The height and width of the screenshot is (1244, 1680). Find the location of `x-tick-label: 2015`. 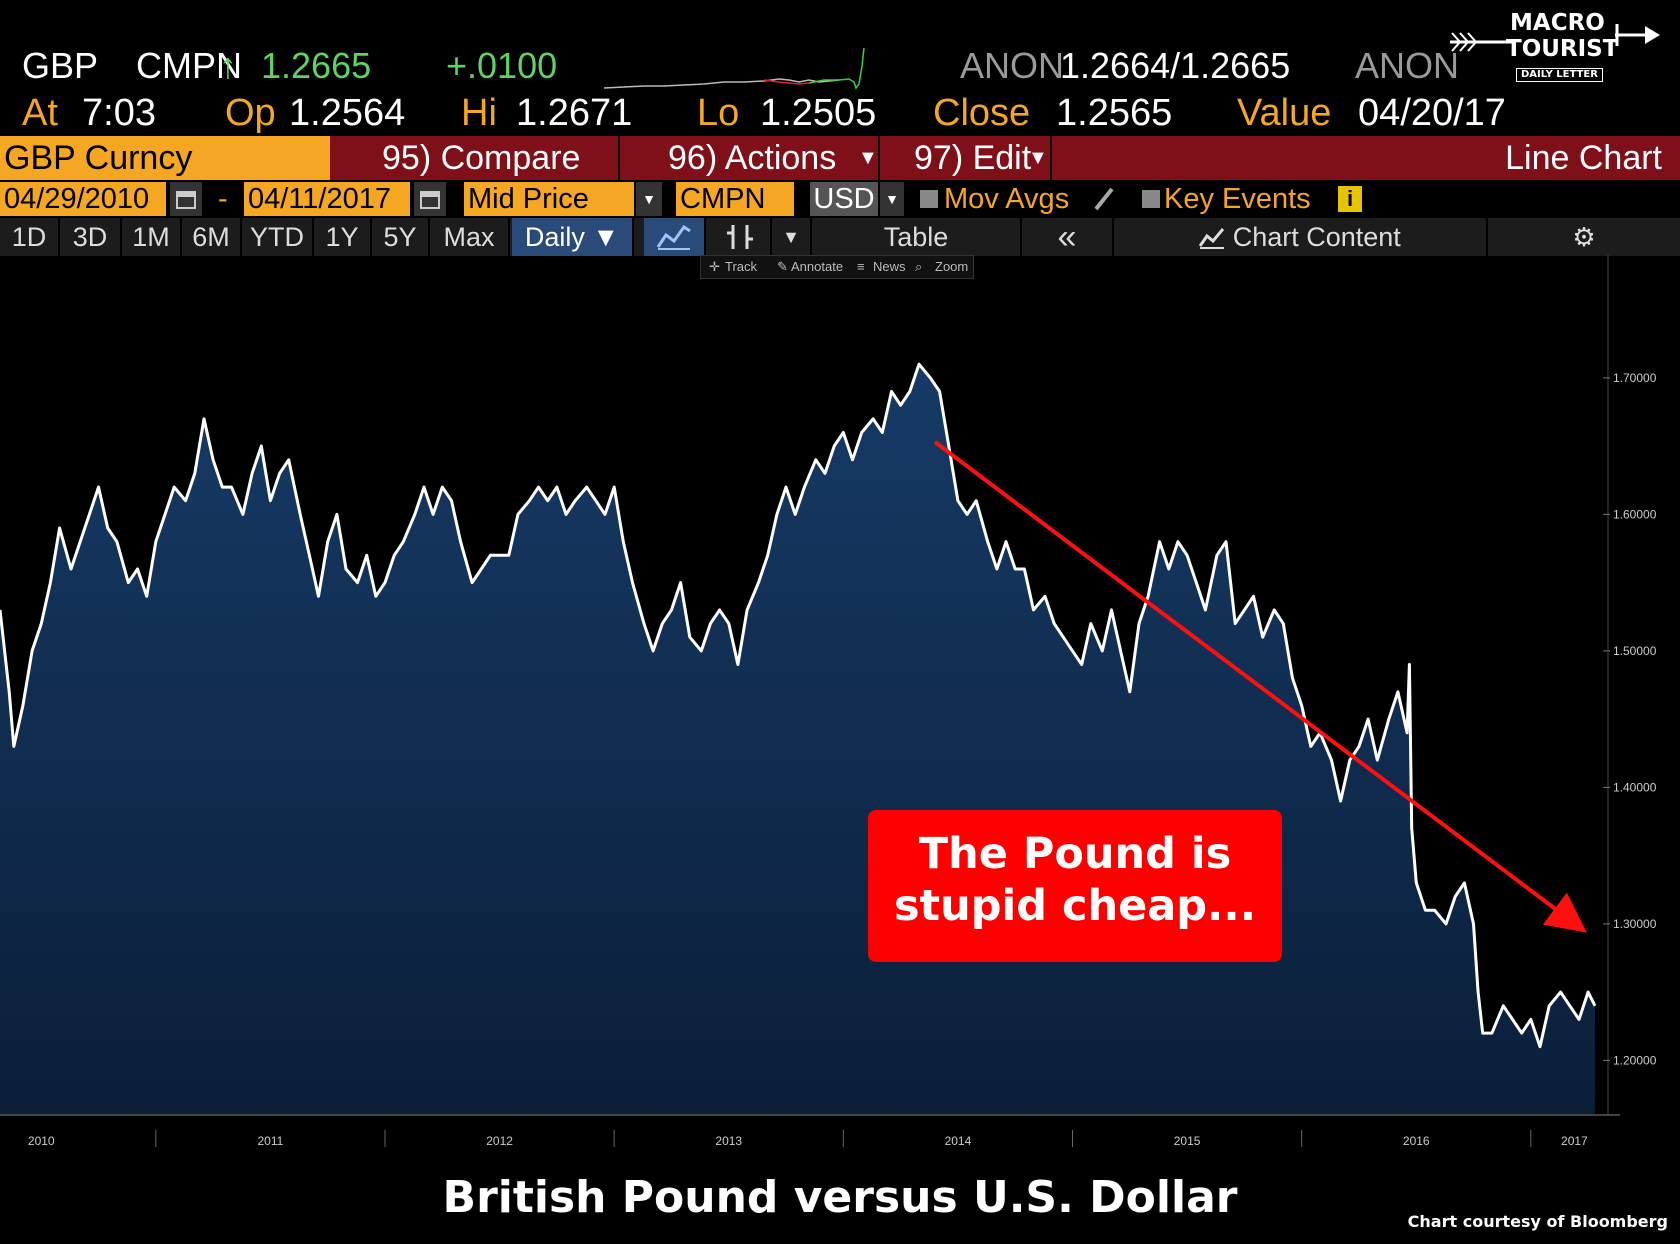

x-tick-label: 2015 is located at coordinates (1187, 1141).